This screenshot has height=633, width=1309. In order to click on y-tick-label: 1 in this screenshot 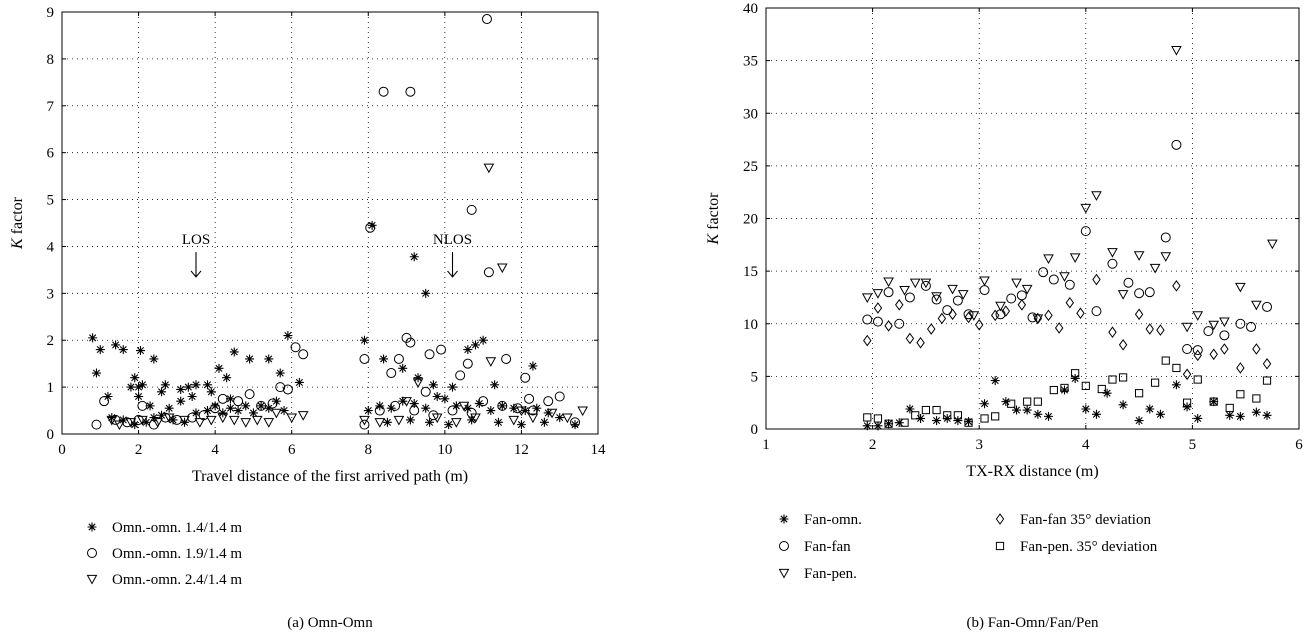, I will do `click(51, 388)`.